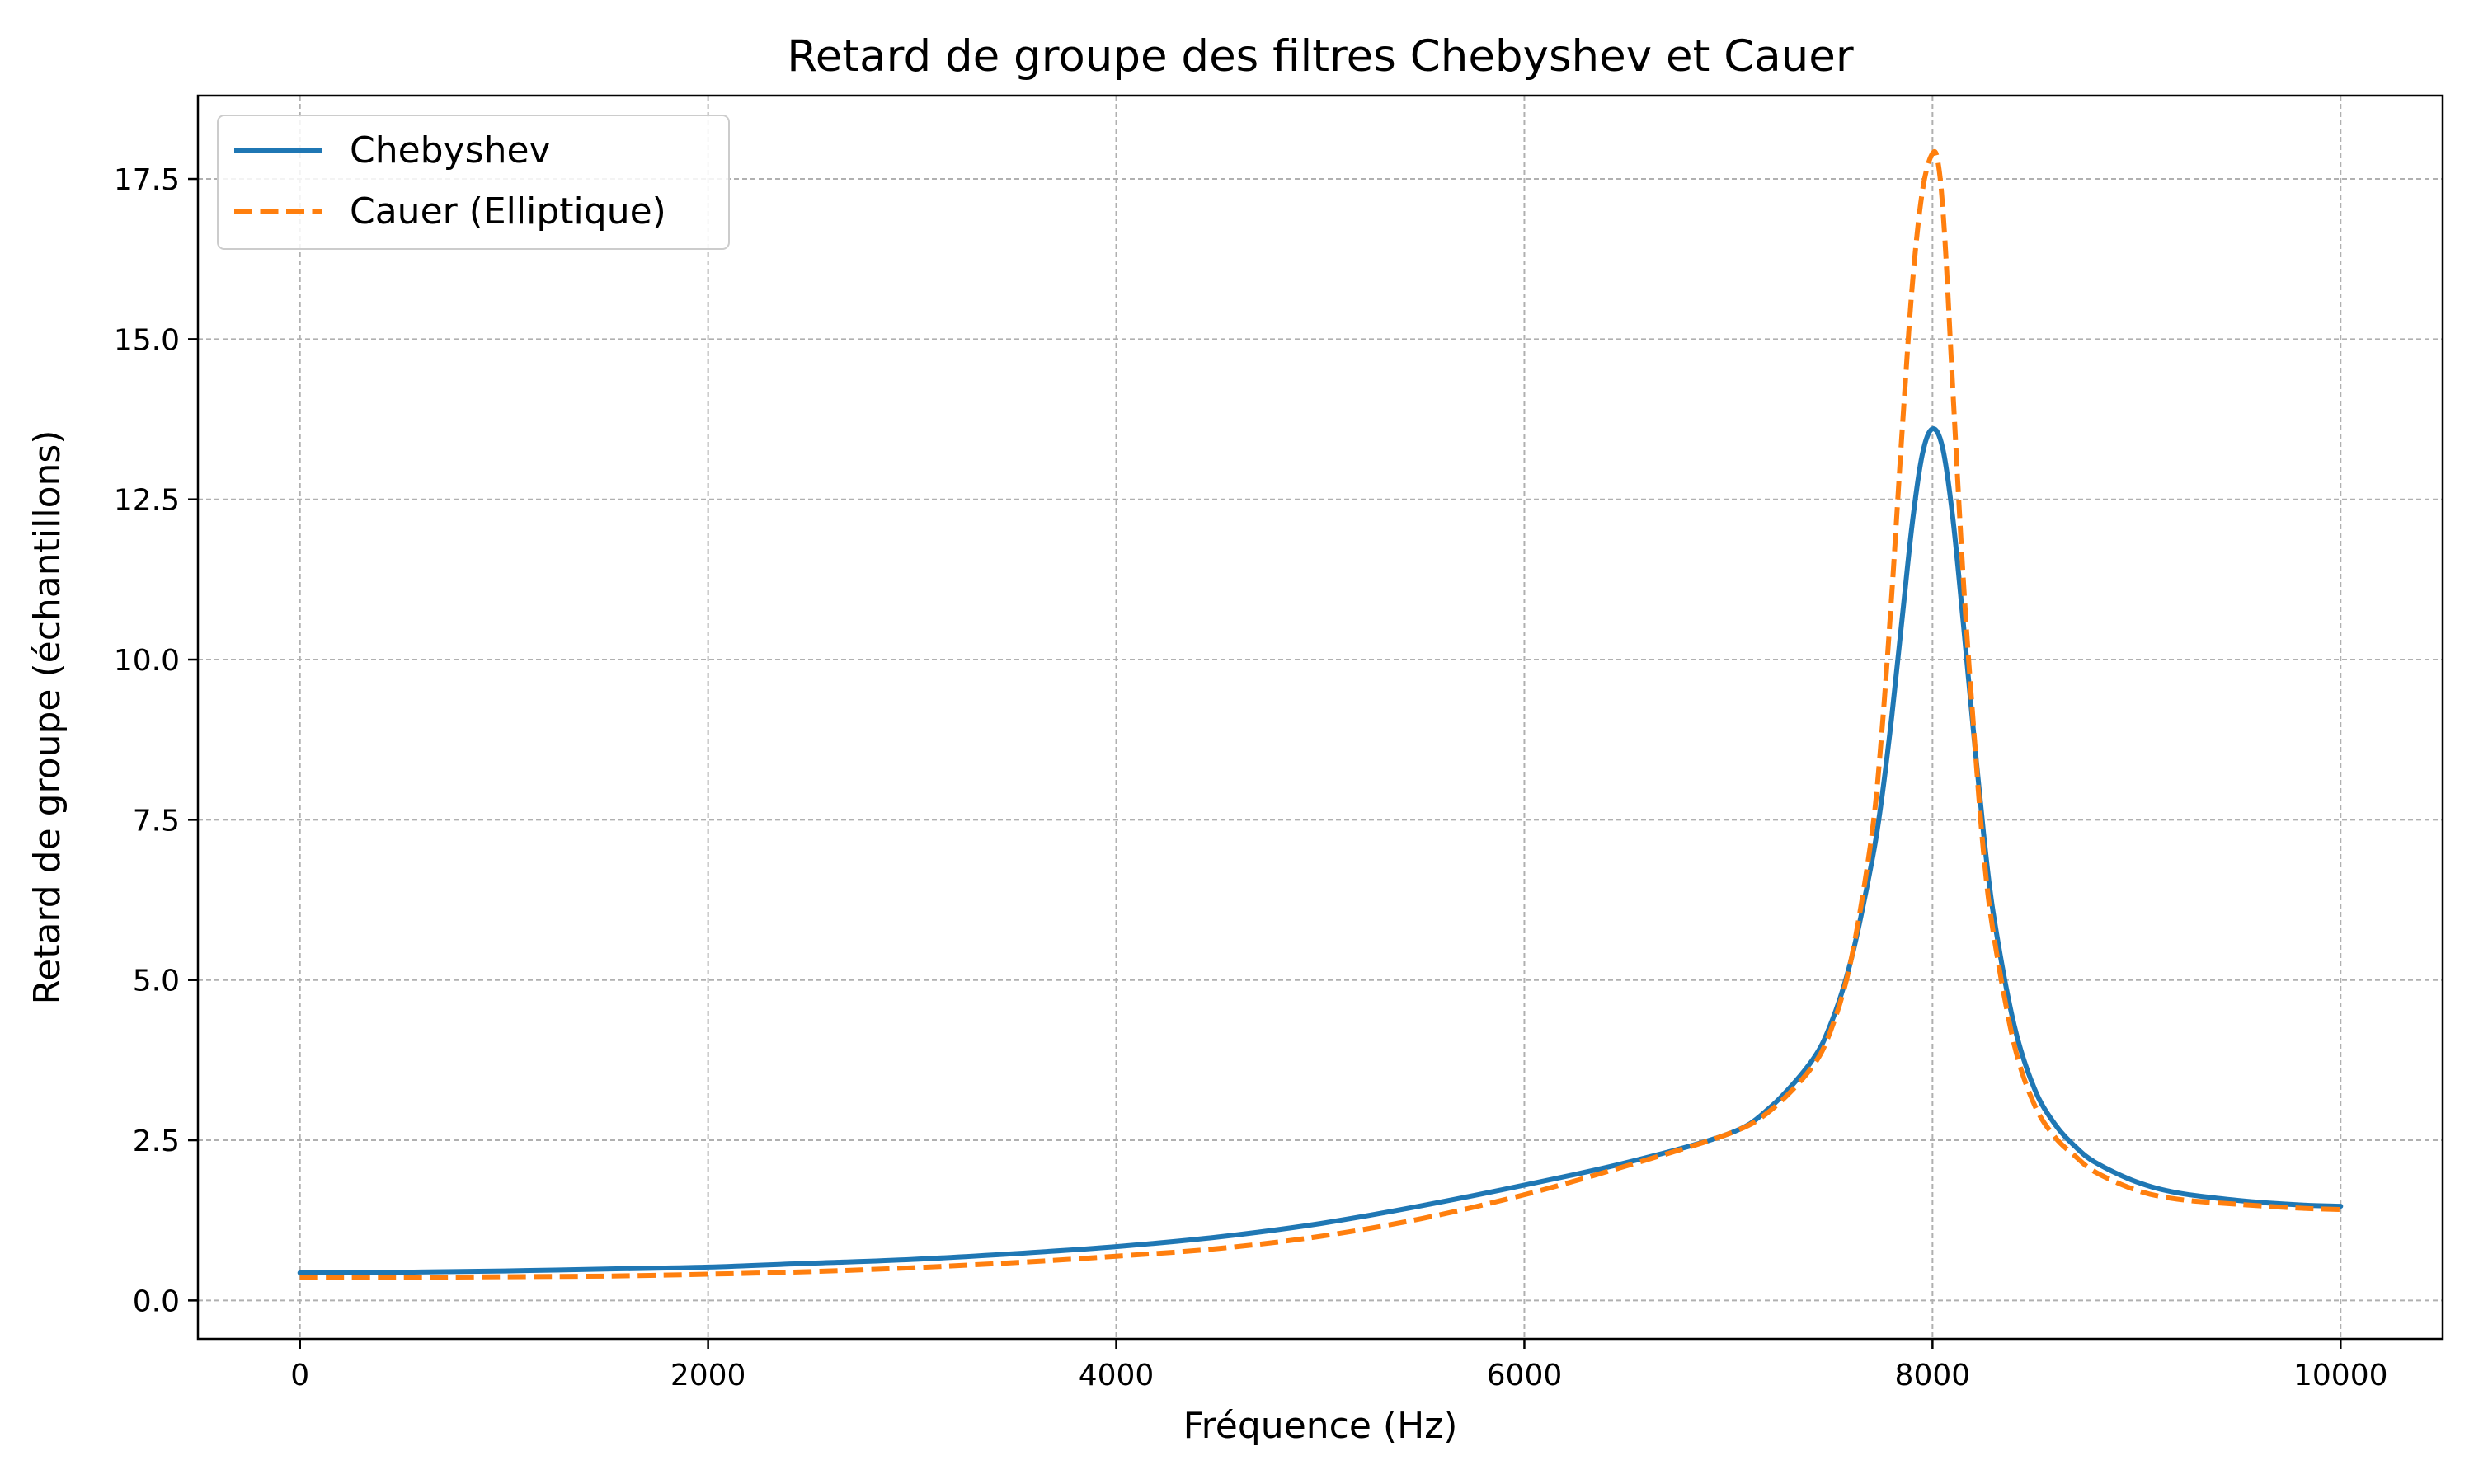 Image resolution: width=2474 pixels, height=1484 pixels. Describe the element at coordinates (147, 340) in the screenshot. I see `y-tick-label: 15.0` at that location.